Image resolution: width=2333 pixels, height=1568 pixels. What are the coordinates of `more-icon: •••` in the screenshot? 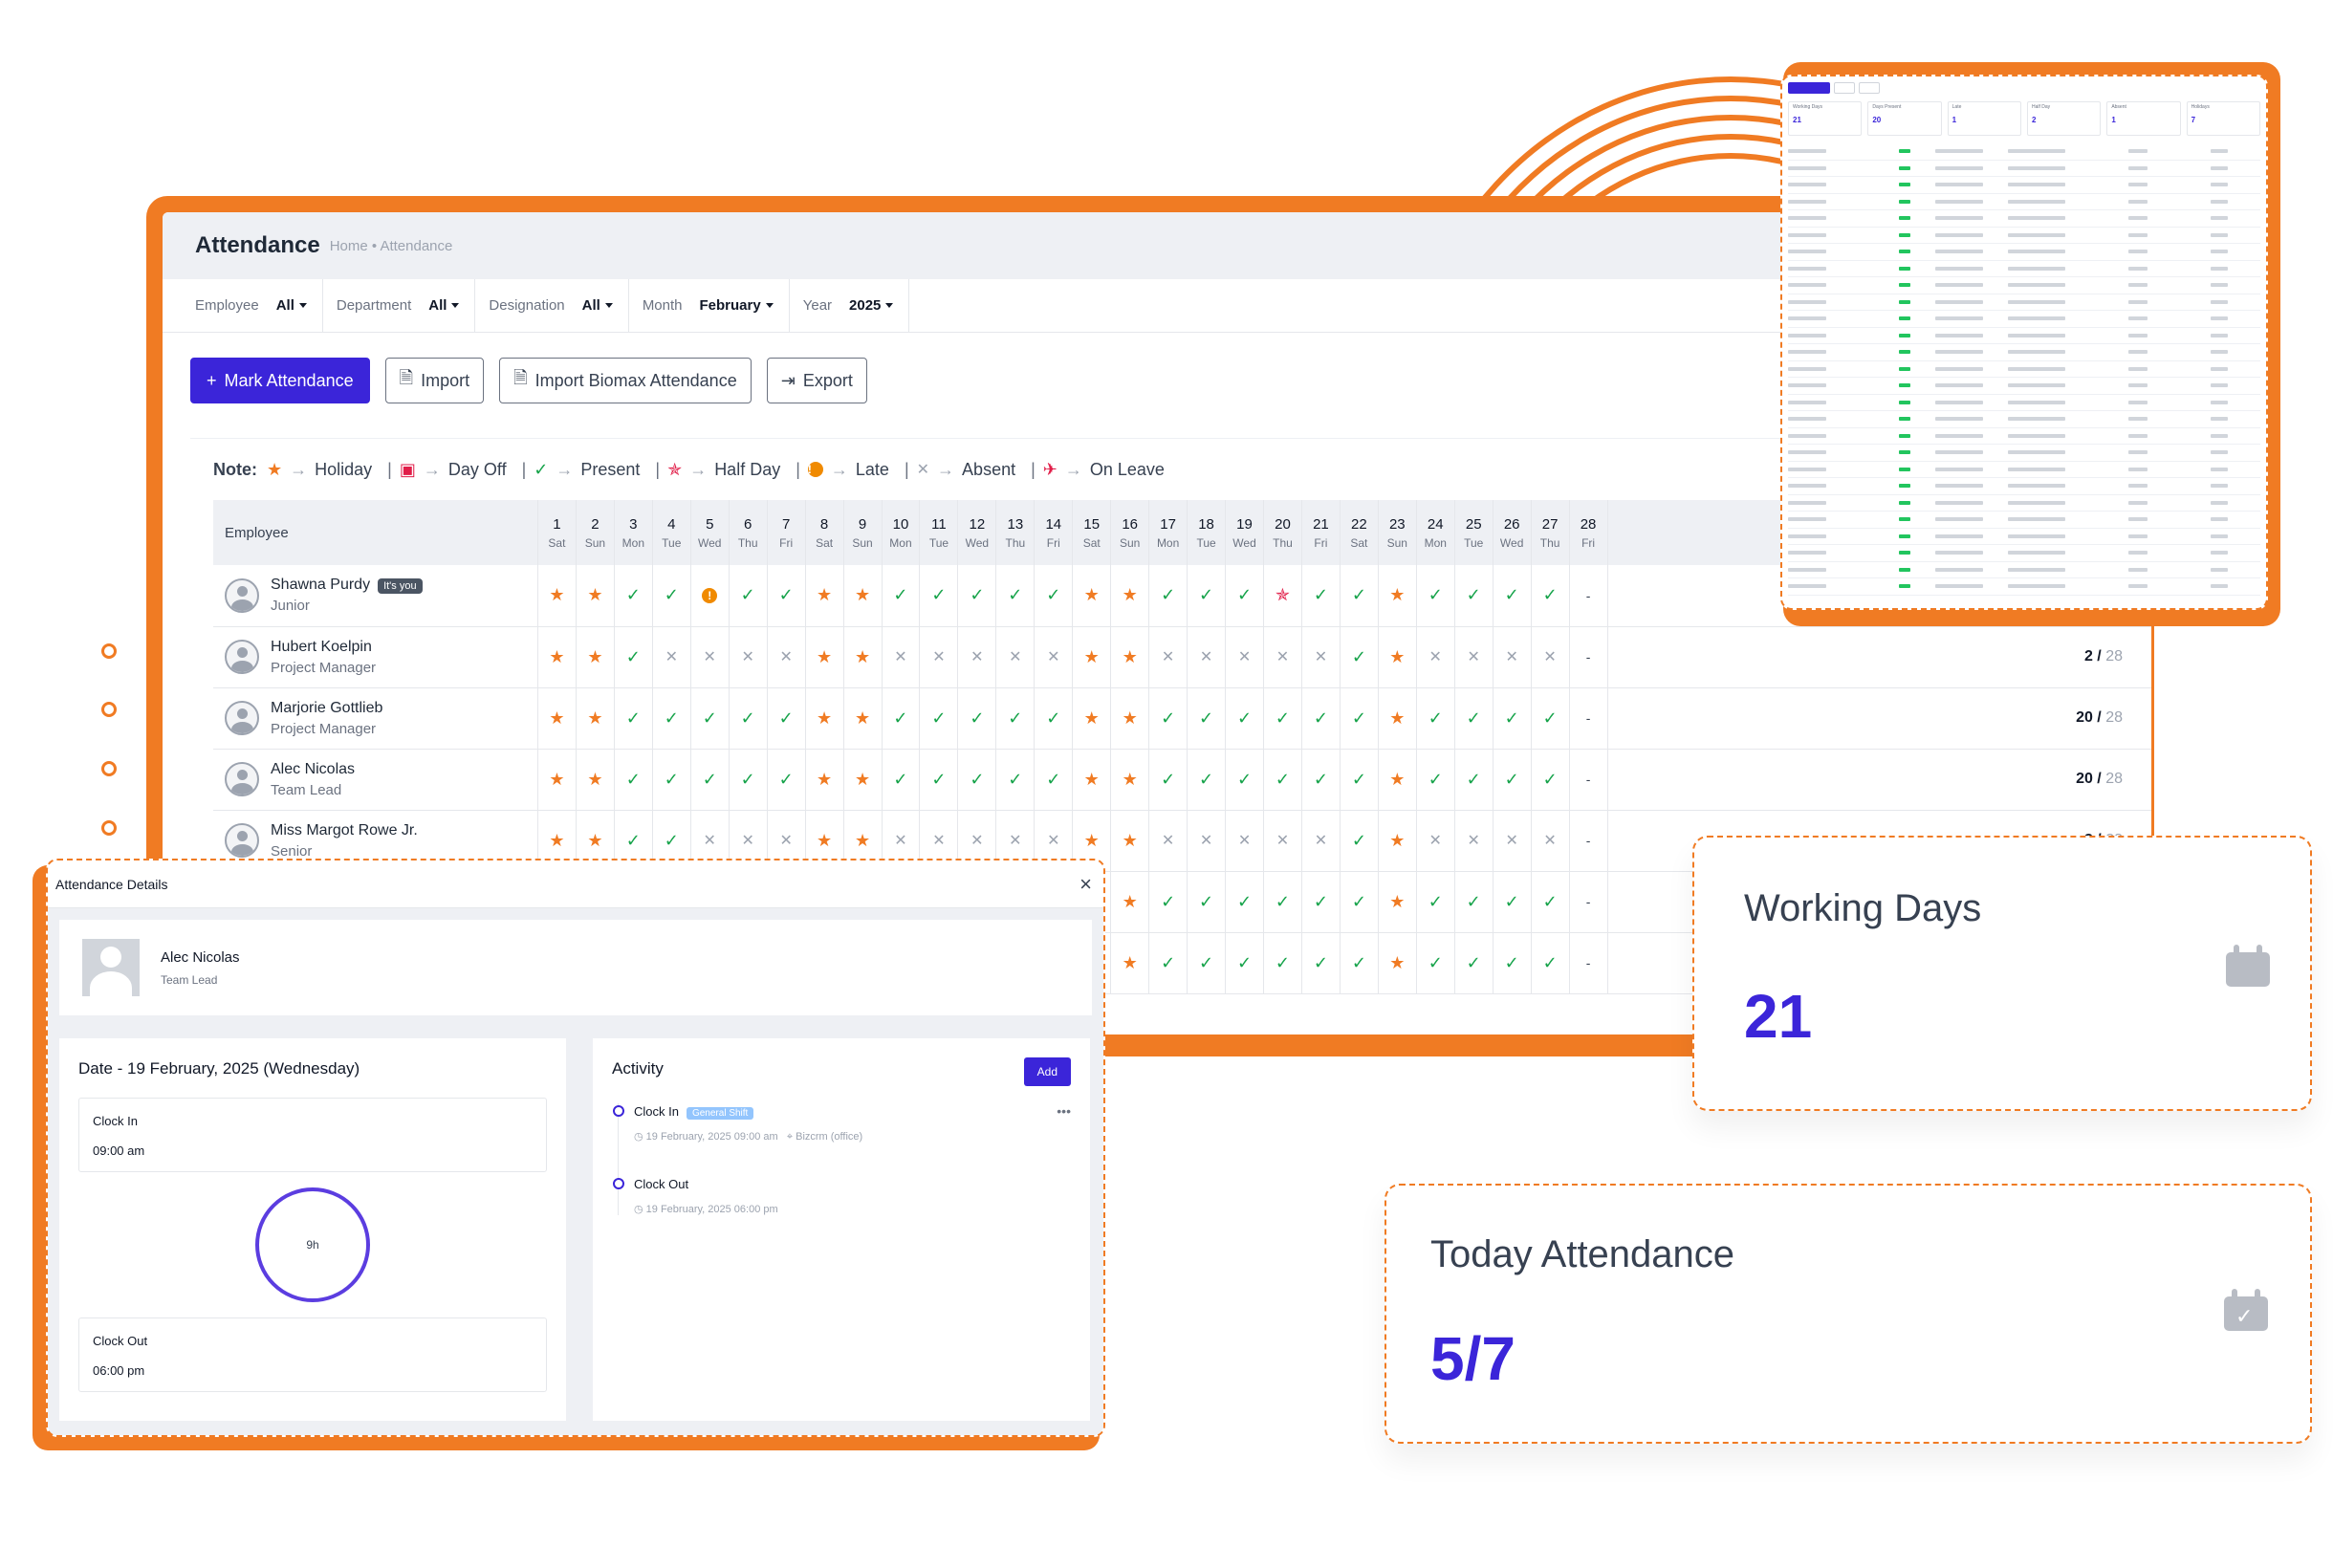 It's located at (1064, 1111).